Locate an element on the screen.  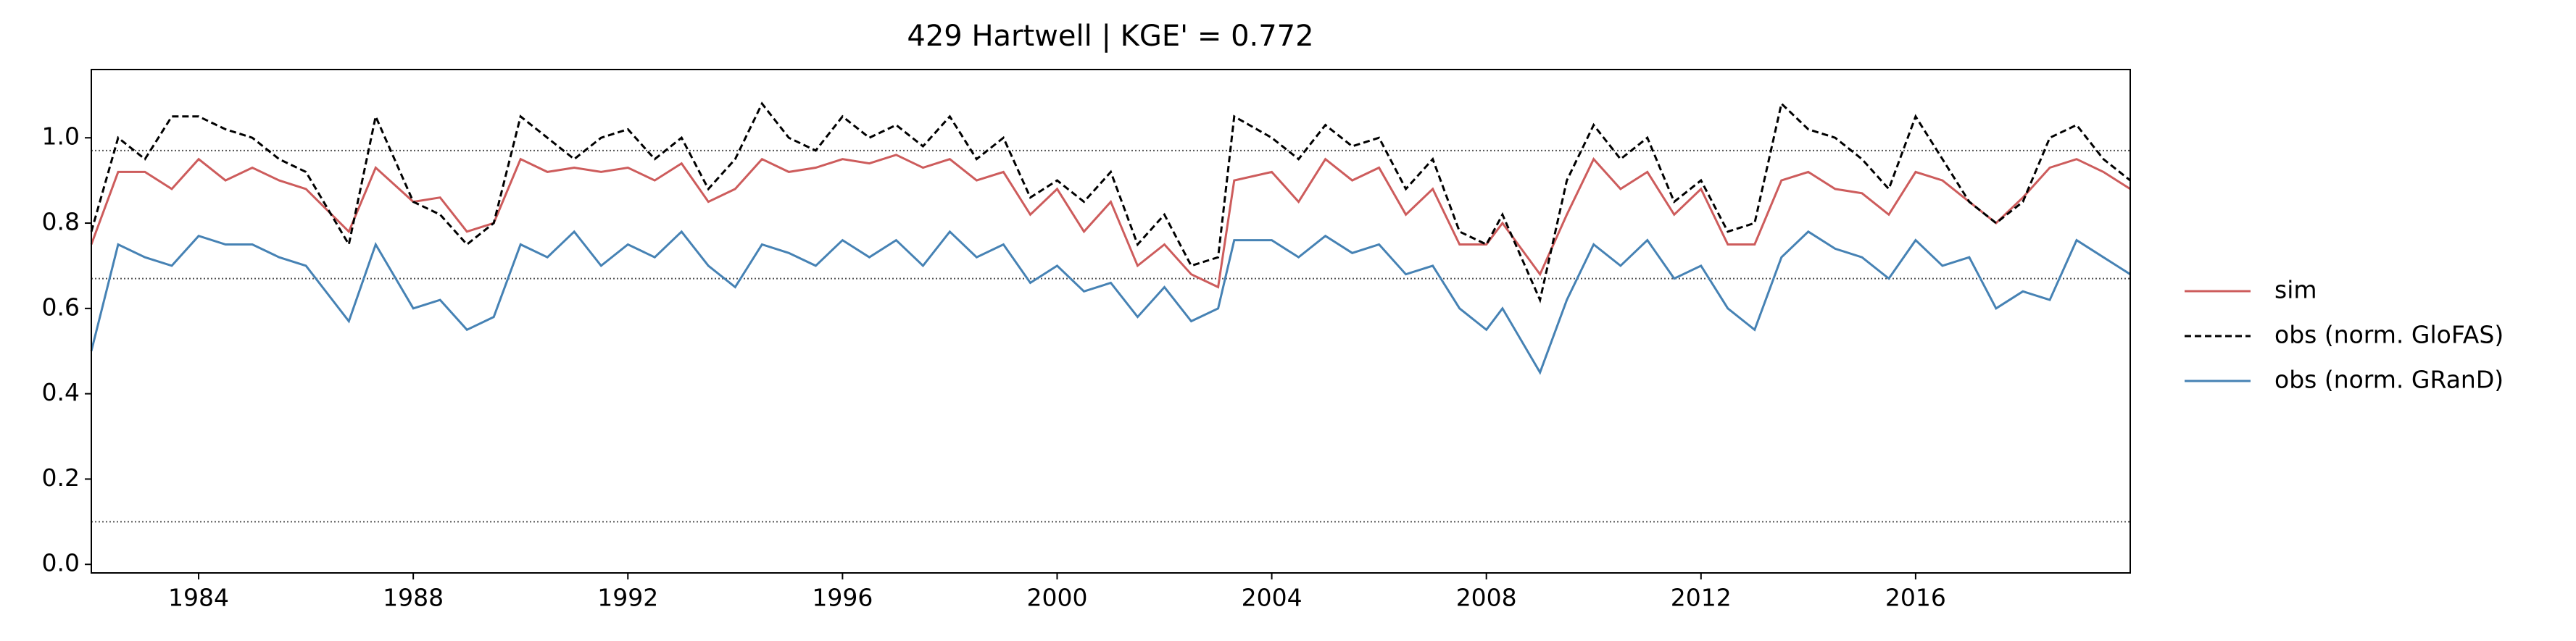
legend-label: obs (norm. GRanD) is located at coordinates (2389, 380).